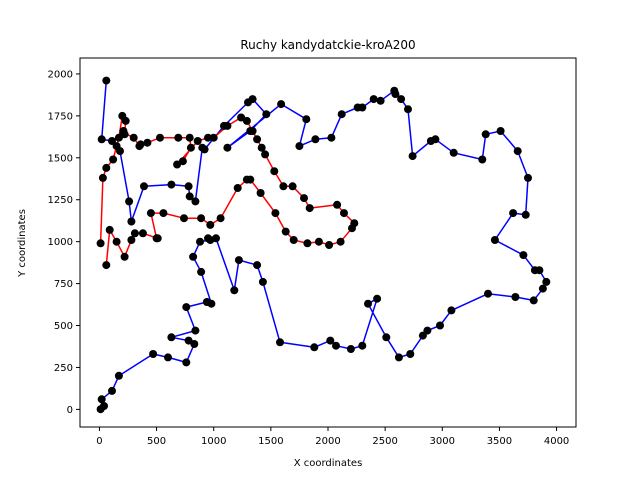  I want to click on chart-title: Ruchy kandydatckie-kroA200, so click(327, 45).